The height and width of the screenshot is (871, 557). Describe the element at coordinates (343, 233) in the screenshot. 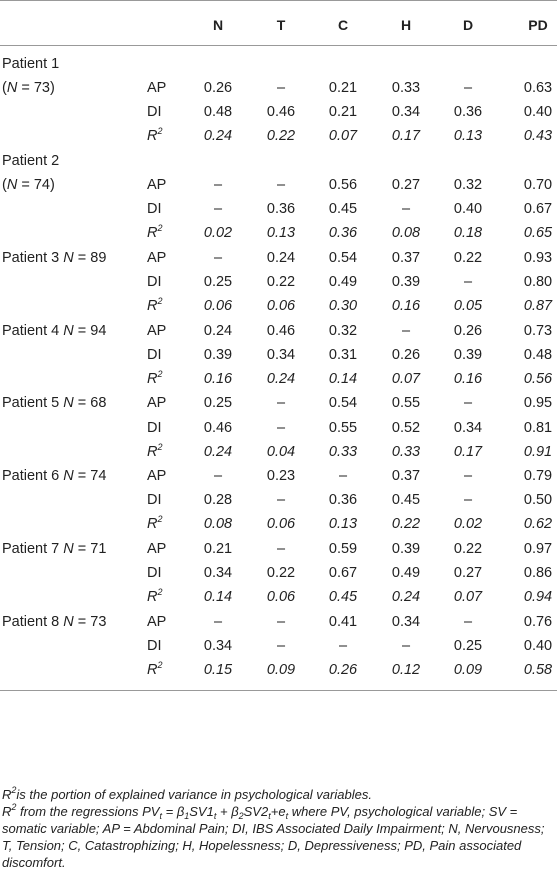

I see `patient-2-r2-c: 0.36` at that location.